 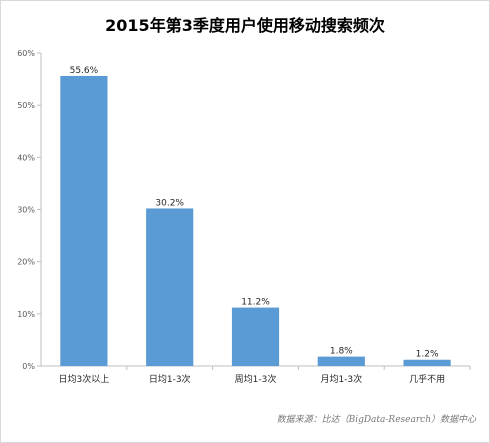 What do you see at coordinates (26, 210) in the screenshot?
I see `y-tick-label: 30%` at bounding box center [26, 210].